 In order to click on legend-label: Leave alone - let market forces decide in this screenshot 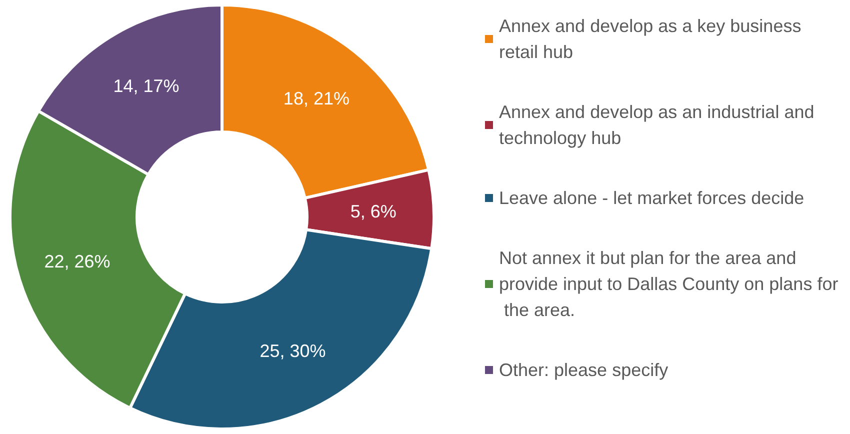, I will do `click(651, 198)`.